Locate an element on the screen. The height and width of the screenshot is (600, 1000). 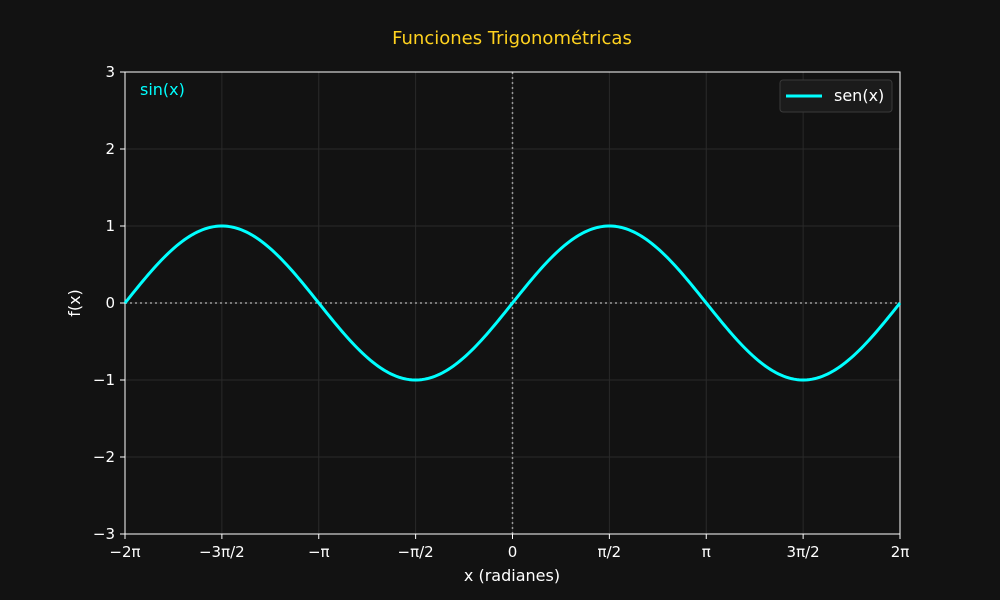
x-tick-label: π/2 is located at coordinates (610, 552).